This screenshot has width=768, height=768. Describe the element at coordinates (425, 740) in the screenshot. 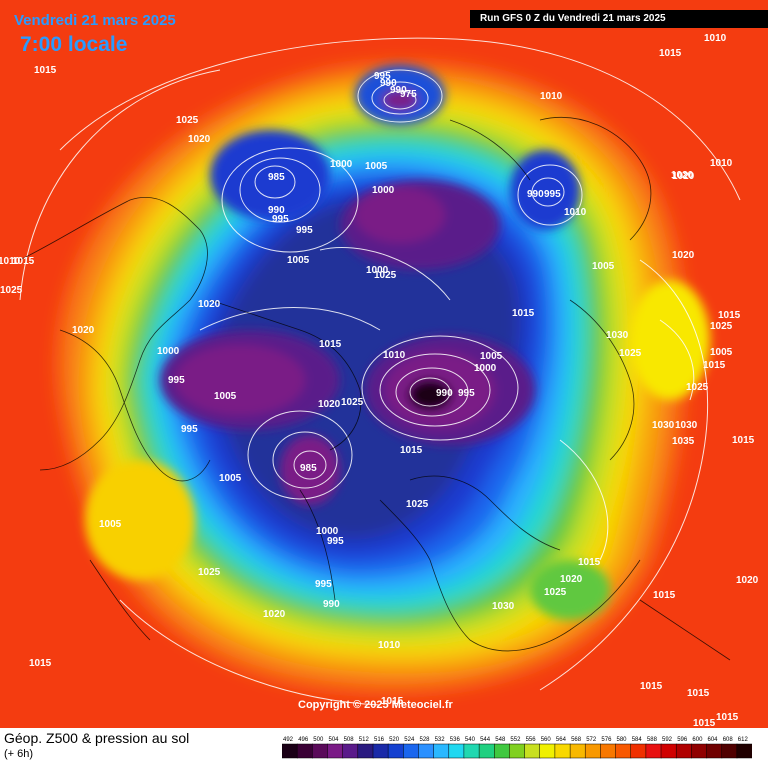

I see `legend-tick-label: 528` at that location.